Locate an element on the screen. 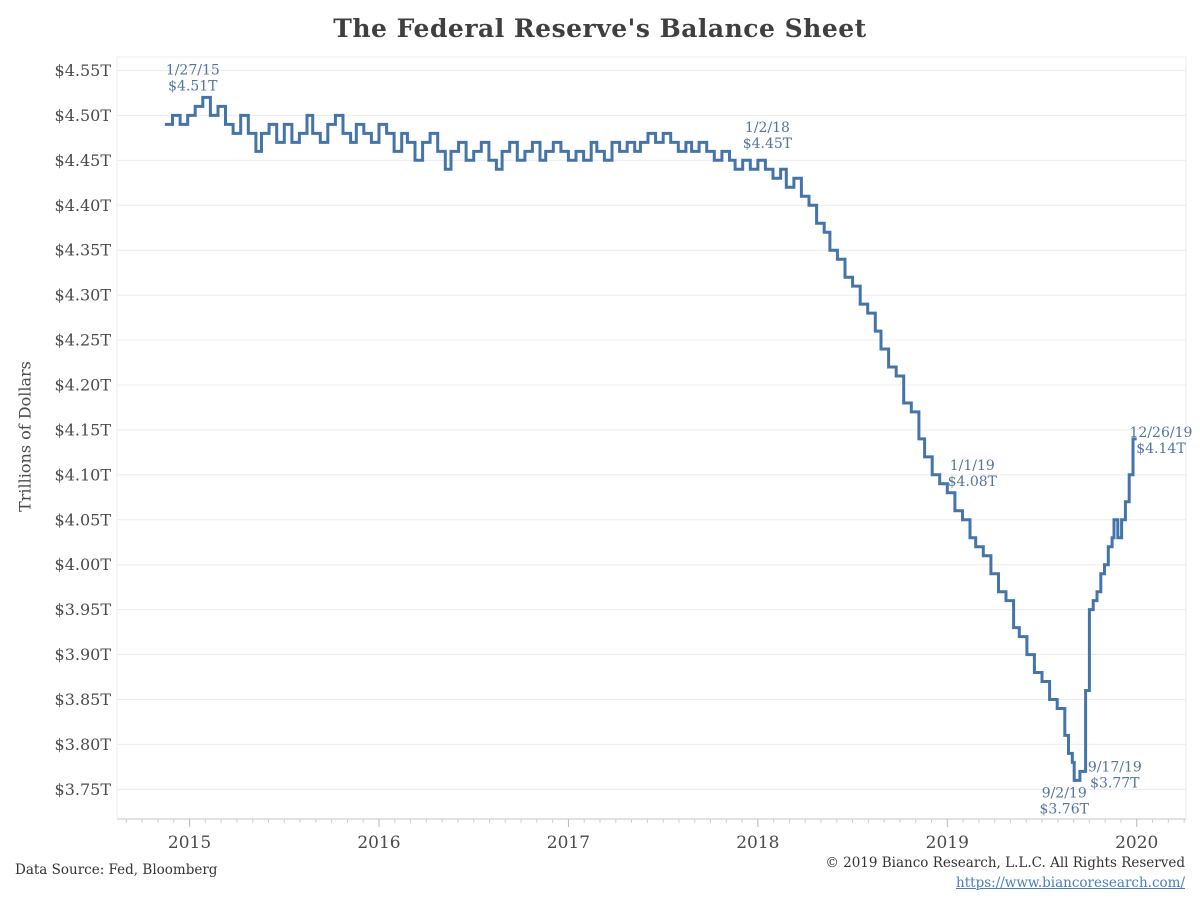 This screenshot has width=1200, height=900. y-tick-label: $3.80T is located at coordinates (83, 744).